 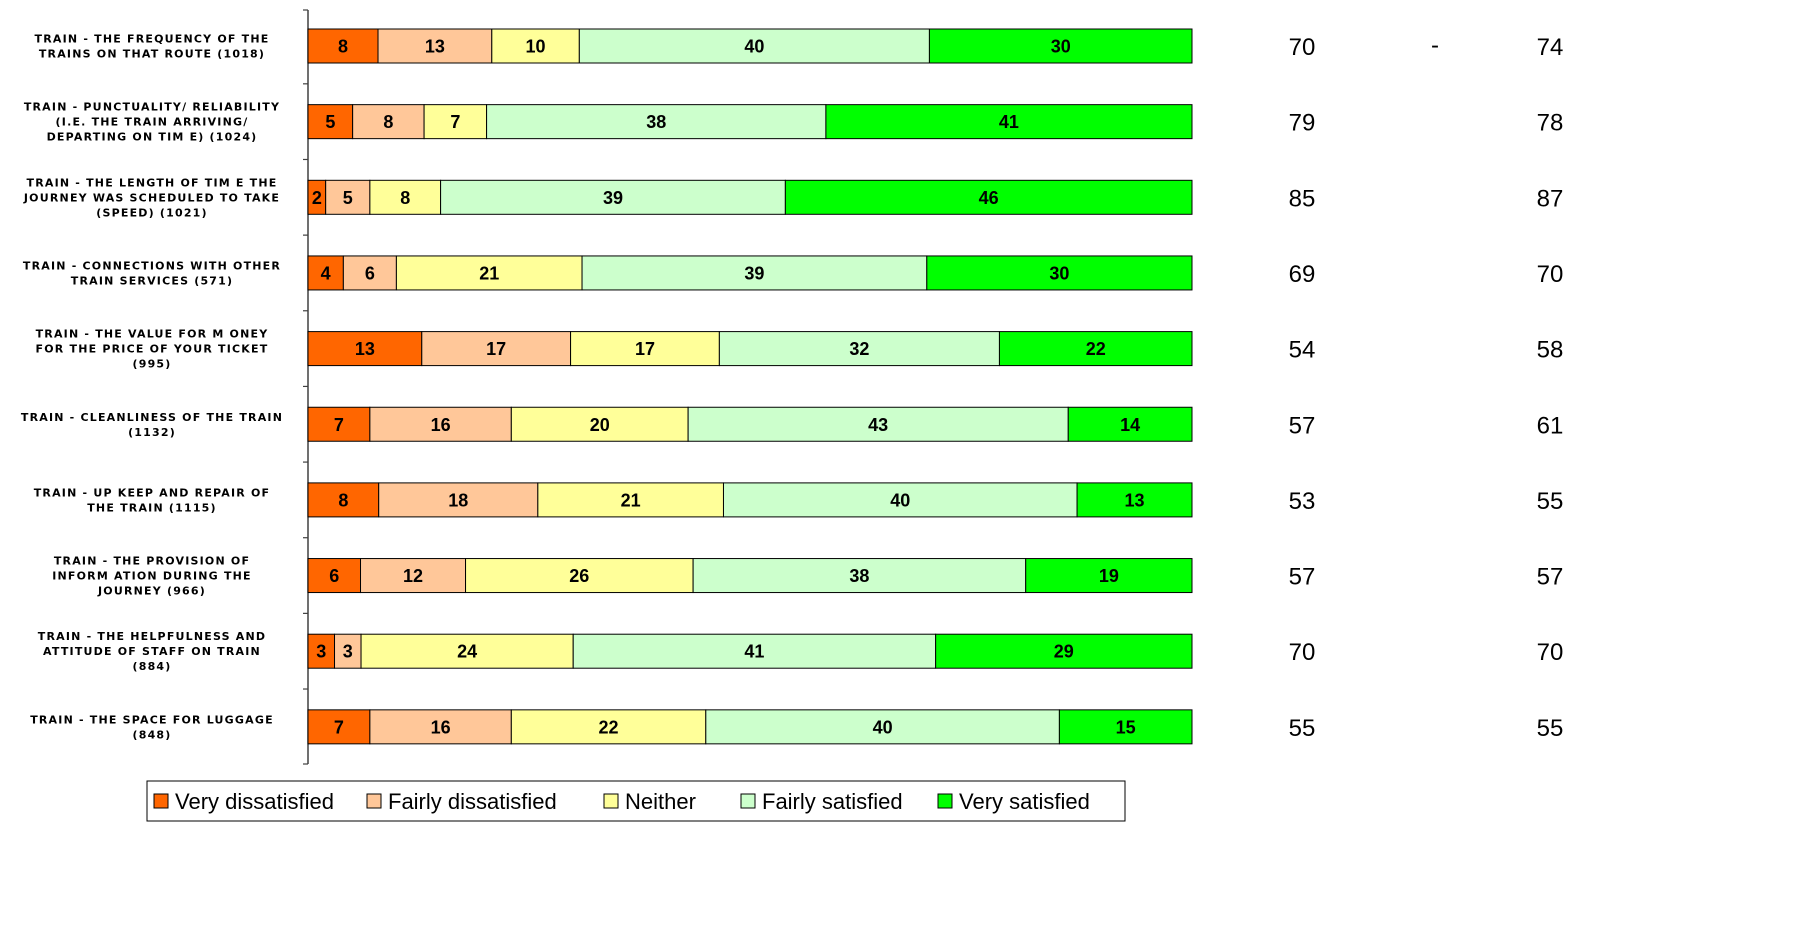 What do you see at coordinates (152, 54) in the screenshot?
I see `category-label-line: TRAINS ON THAT ROUTE (1018)` at bounding box center [152, 54].